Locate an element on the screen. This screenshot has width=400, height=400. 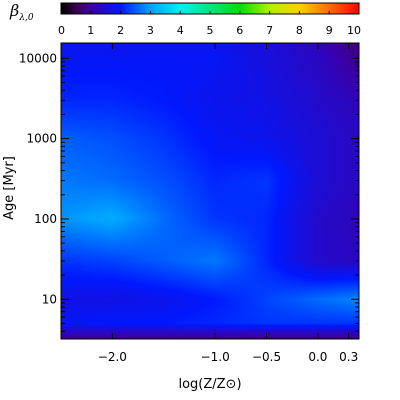
colorbar-title-sub: λ,0 is located at coordinates (26, 18).